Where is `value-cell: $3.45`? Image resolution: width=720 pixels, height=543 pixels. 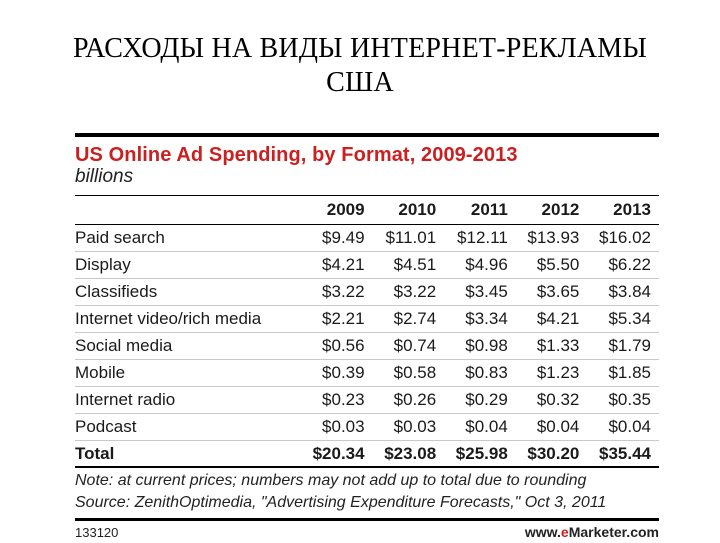
value-cell: $3.45 is located at coordinates (480, 292).